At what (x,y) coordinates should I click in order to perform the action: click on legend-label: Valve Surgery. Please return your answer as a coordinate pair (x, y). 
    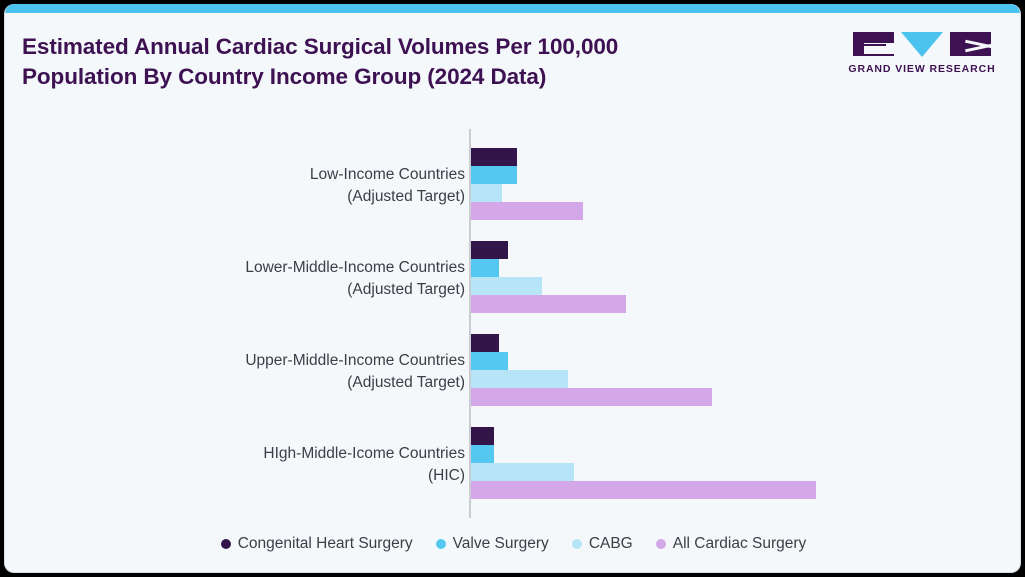
    Looking at the image, I should click on (500, 543).